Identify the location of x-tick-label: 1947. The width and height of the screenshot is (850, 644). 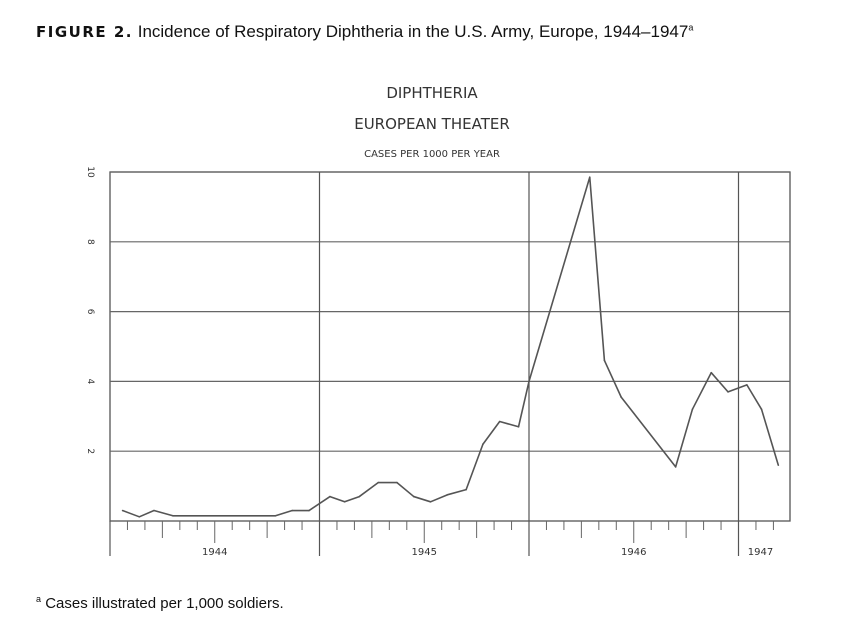
(760, 552).